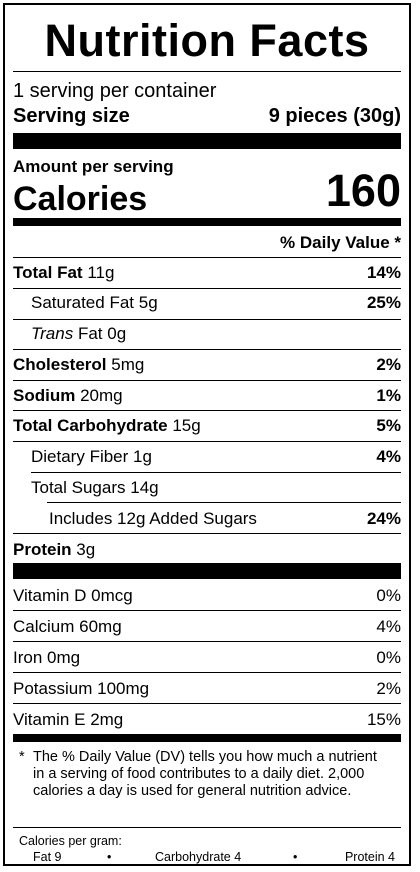 This screenshot has width=420, height=872. What do you see at coordinates (207, 689) in the screenshot?
I see `vitamin-row-potassium: Potassium 100mg 2%` at bounding box center [207, 689].